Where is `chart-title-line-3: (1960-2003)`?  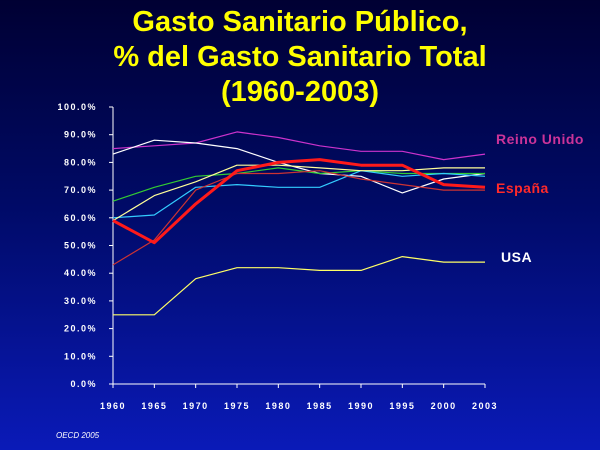
chart-title-line-3: (1960-2003) is located at coordinates (300, 92).